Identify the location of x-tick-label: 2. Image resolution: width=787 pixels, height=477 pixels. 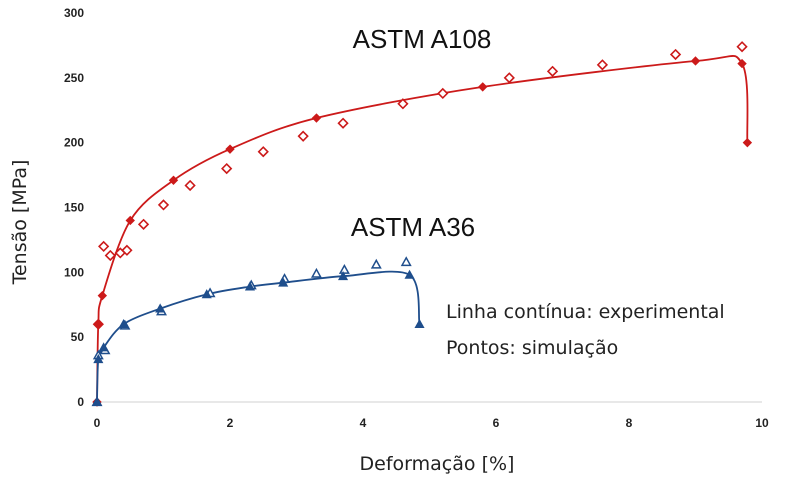
(230, 423).